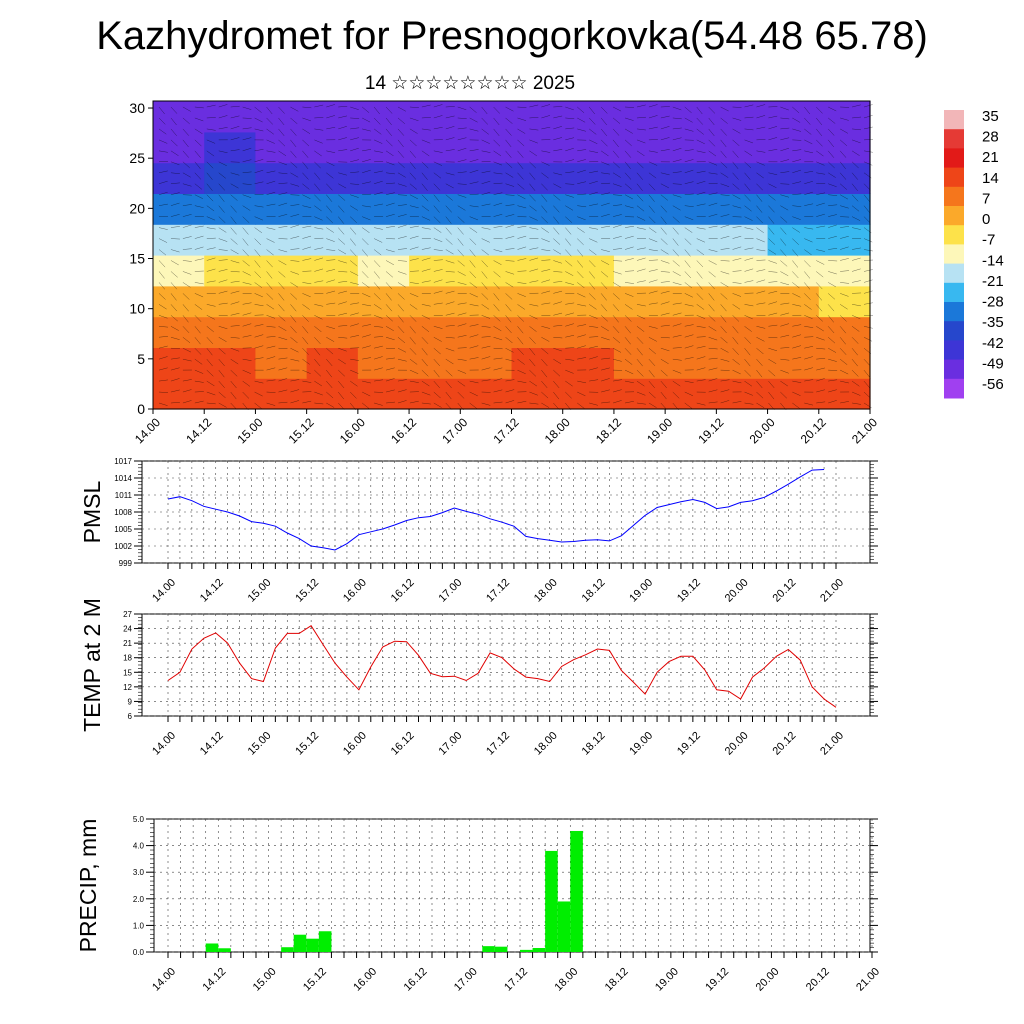  What do you see at coordinates (689, 591) in the screenshot?
I see `x-tick-label: 19.12` at bounding box center [689, 591].